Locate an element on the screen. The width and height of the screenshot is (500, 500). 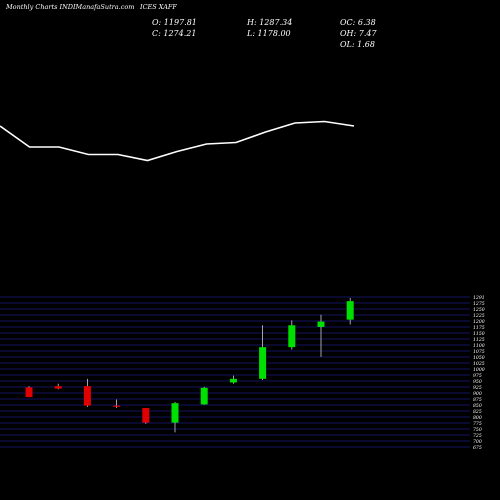
tick-label: 1125 is located at coordinates (479, 340).